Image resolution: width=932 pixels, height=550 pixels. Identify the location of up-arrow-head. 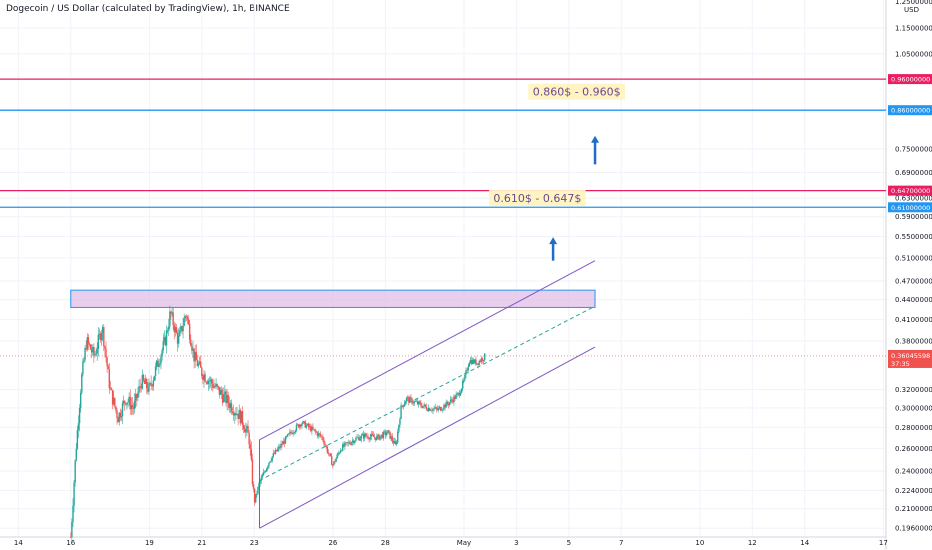
(595, 139).